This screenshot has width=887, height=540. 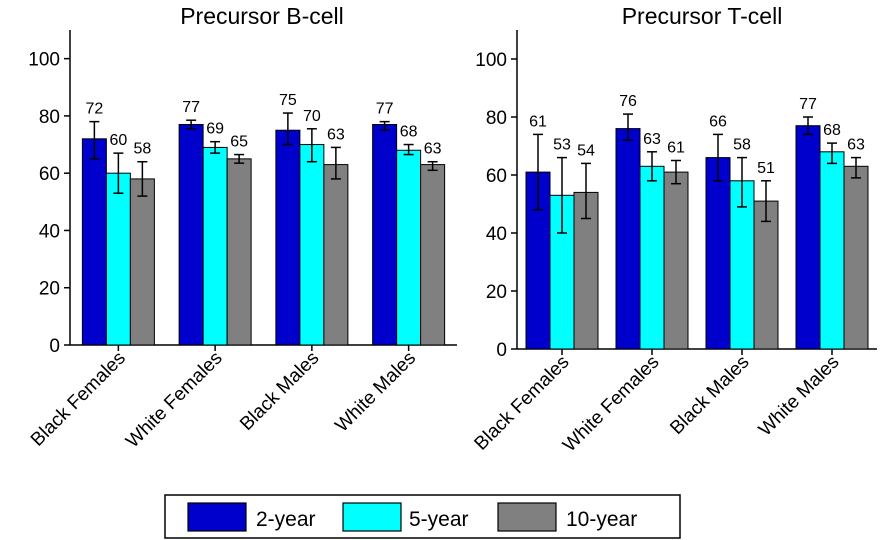 What do you see at coordinates (601, 519) in the screenshot?
I see `legend-label-10-year: 10-year` at bounding box center [601, 519].